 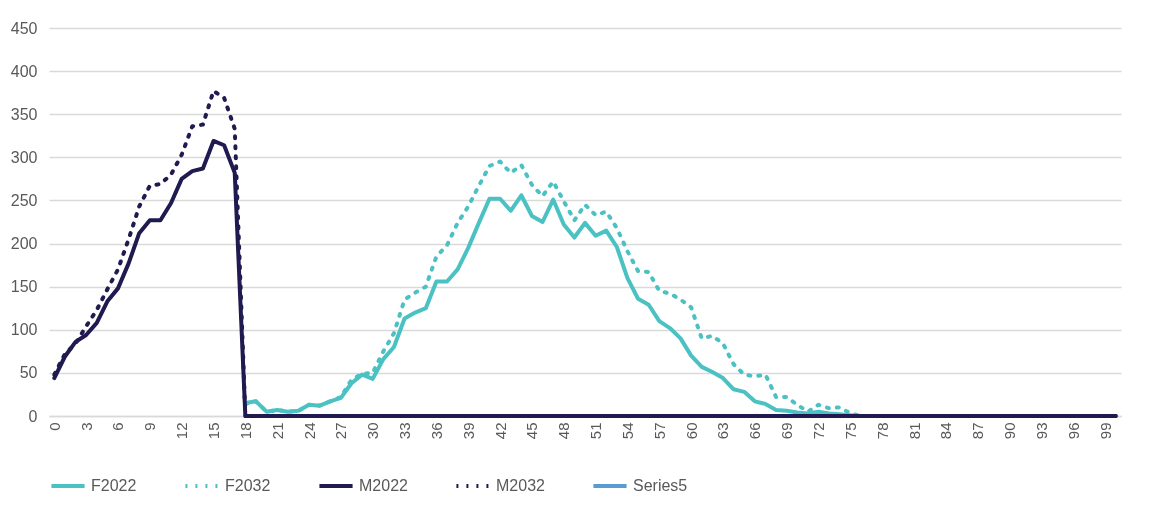 I want to click on x-tick-label: 90, so click(x=1010, y=431).